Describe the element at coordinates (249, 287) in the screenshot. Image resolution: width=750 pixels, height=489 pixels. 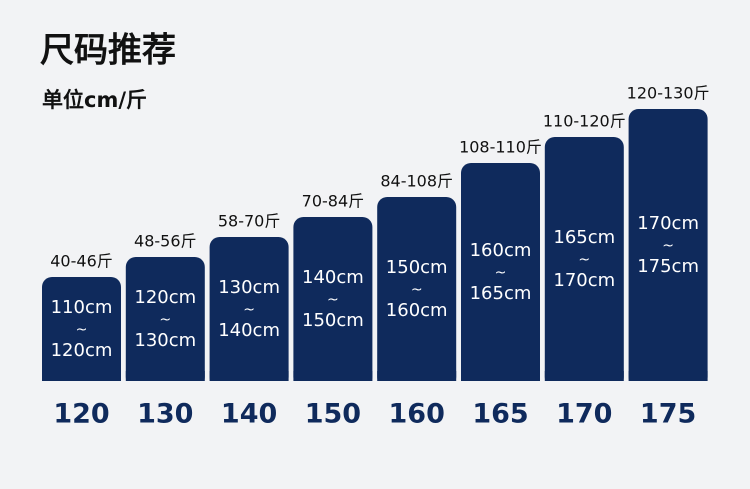
I see `height-from: 130cm` at that location.